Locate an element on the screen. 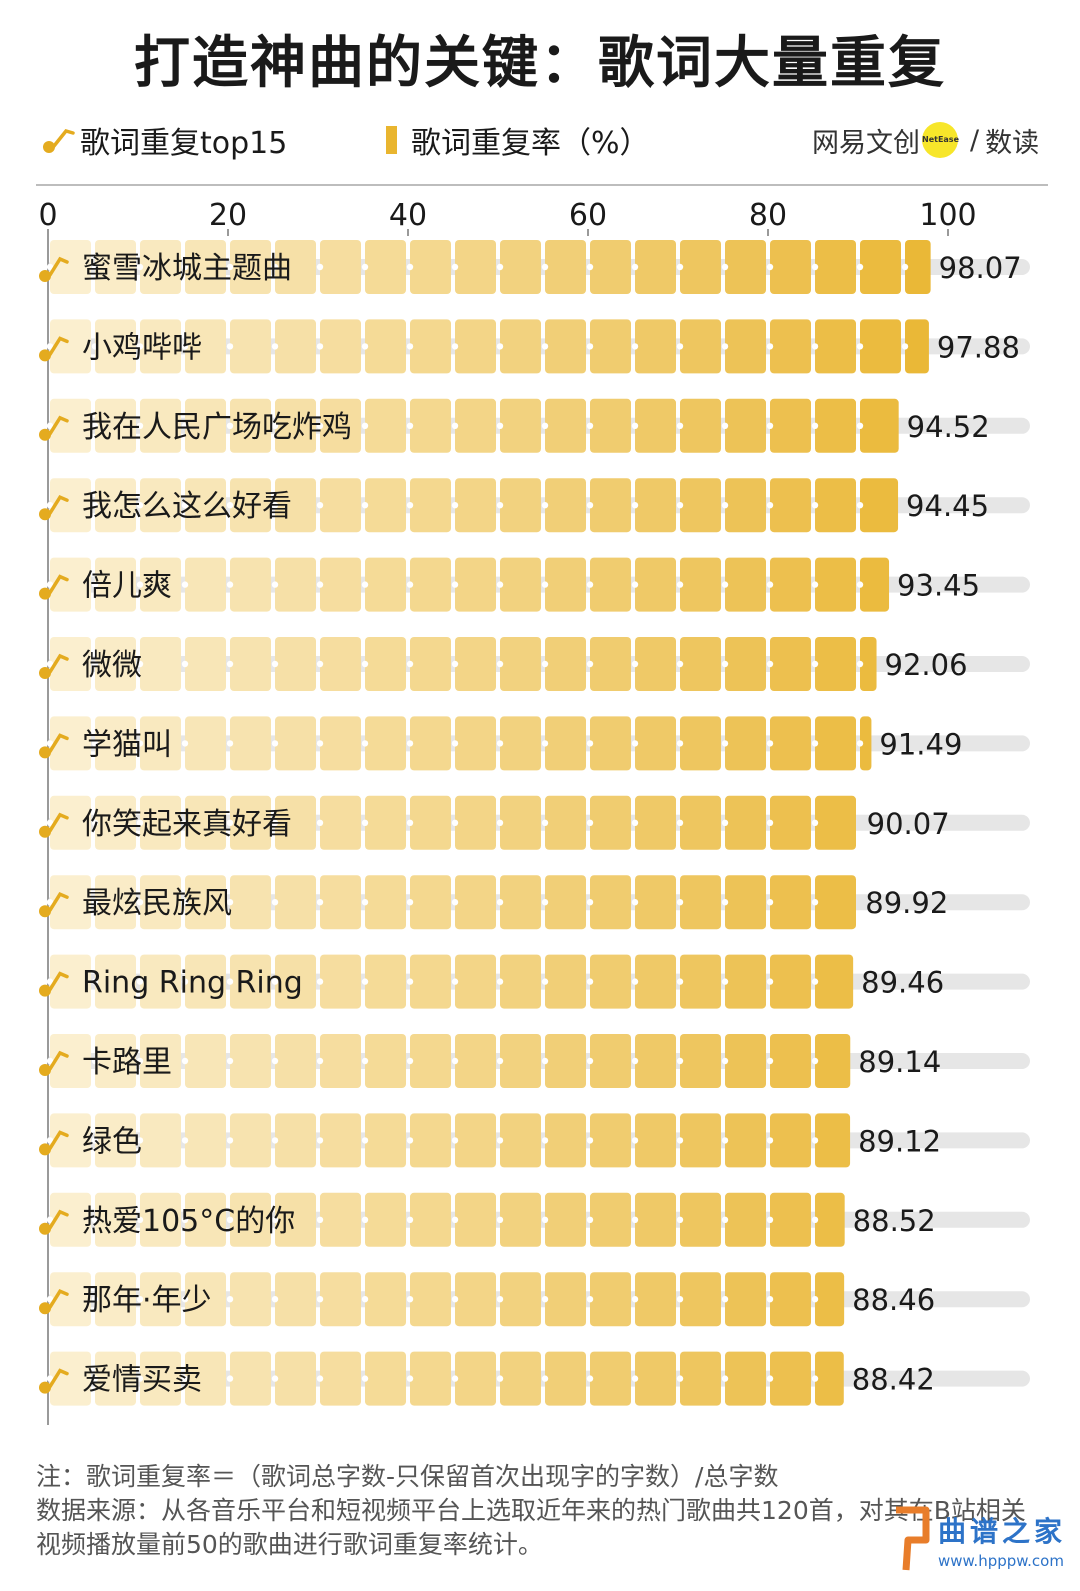 This screenshot has width=1080, height=1591. bar-value-label: 91.49 is located at coordinates (920, 744).